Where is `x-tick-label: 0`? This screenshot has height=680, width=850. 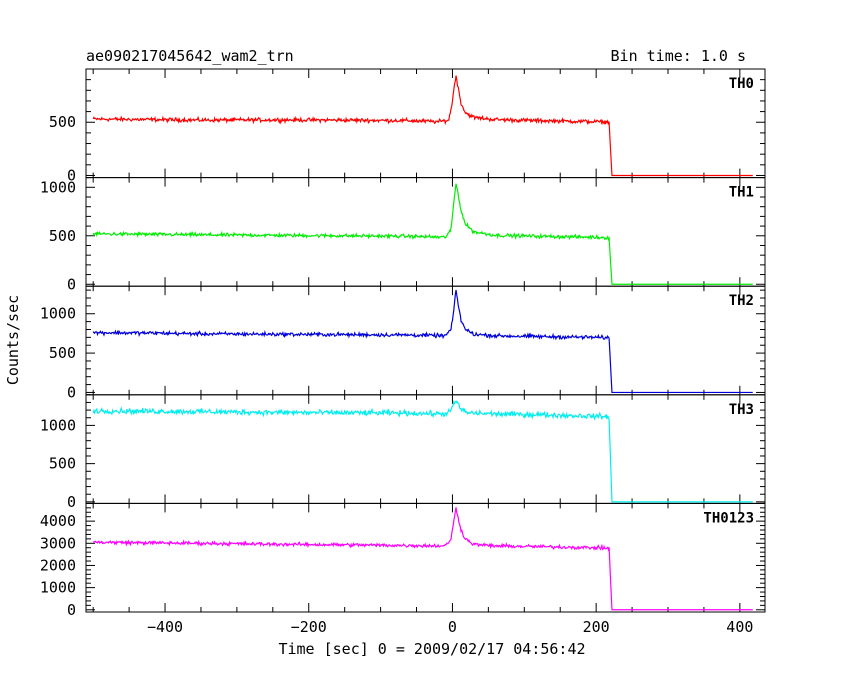
x-tick-label: 0 is located at coordinates (452, 627).